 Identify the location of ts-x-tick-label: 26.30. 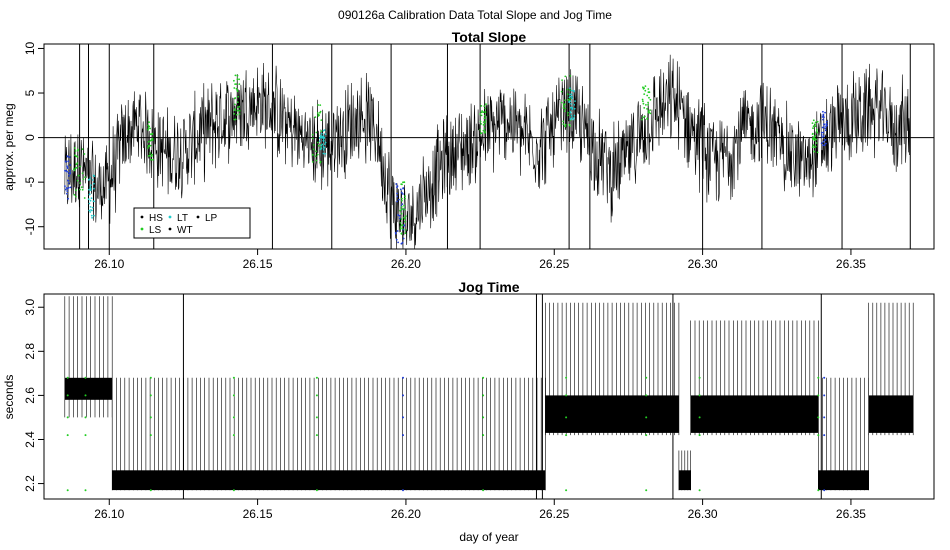
(703, 264).